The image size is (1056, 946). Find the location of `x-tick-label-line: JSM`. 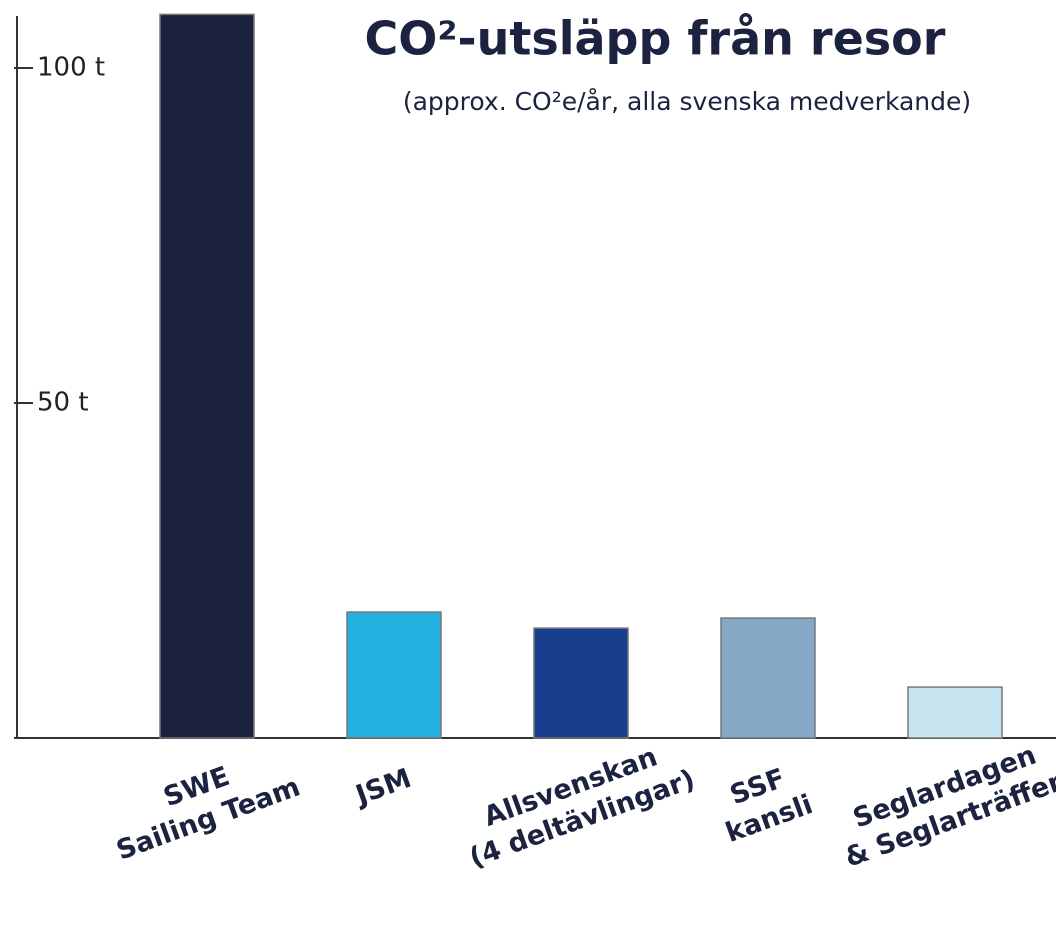

x-tick-label-line: JSM is located at coordinates (382, 787).